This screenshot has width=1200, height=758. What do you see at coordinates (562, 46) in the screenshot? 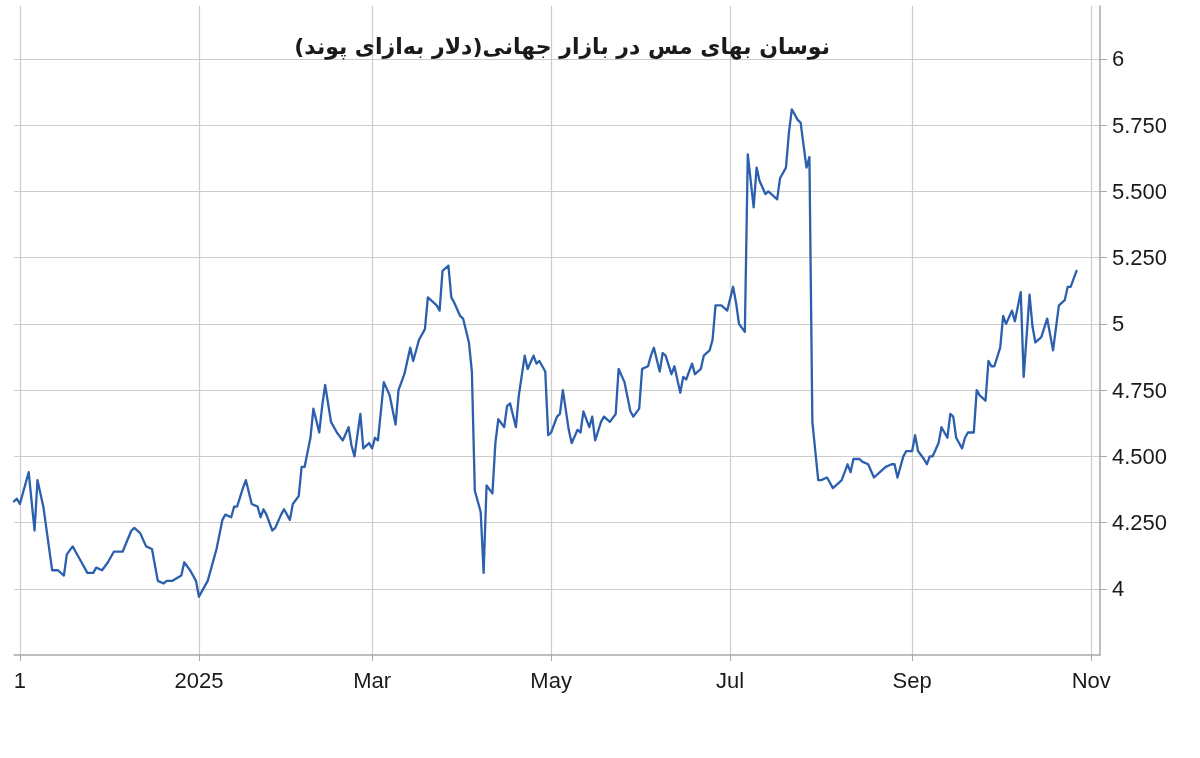
I see `text: نوسان بهای مس در بازار جهانی(دلار به‌ازای پوند)` at bounding box center [562, 46].